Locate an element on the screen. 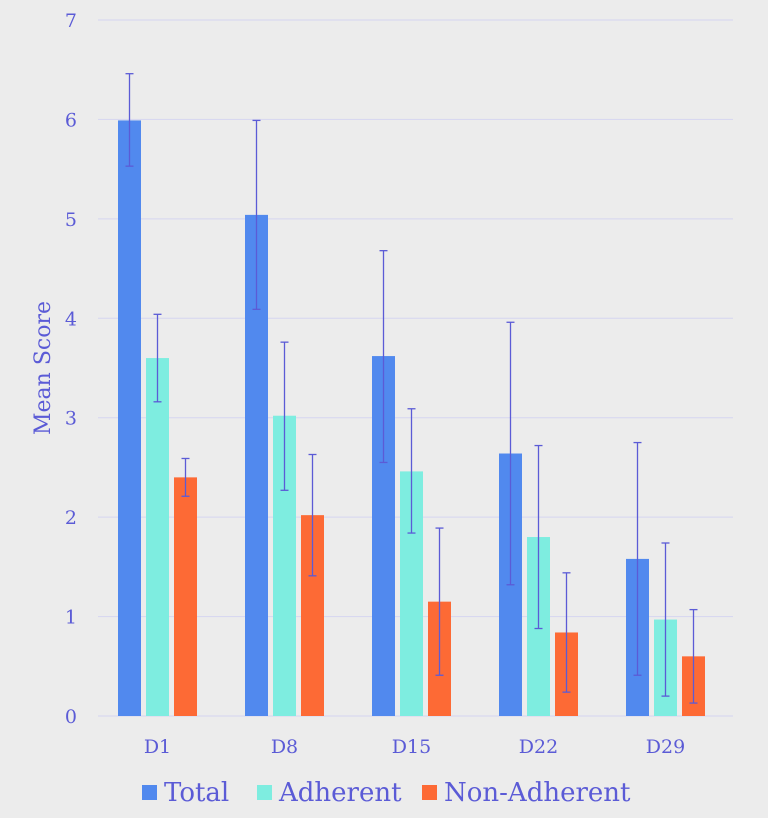  legend-label: Adherent is located at coordinates (340, 793).